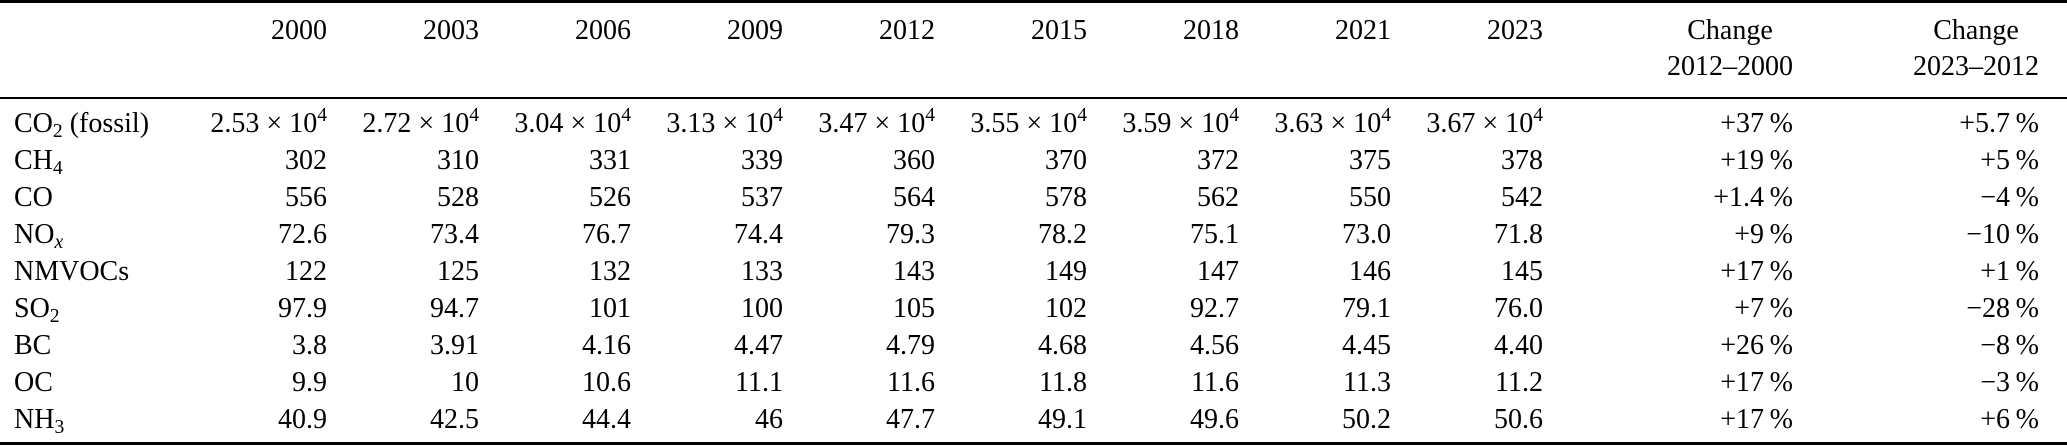 The width and height of the screenshot is (2067, 446). Describe the element at coordinates (1366, 345) in the screenshot. I see `value-cell: 4.45` at that location.